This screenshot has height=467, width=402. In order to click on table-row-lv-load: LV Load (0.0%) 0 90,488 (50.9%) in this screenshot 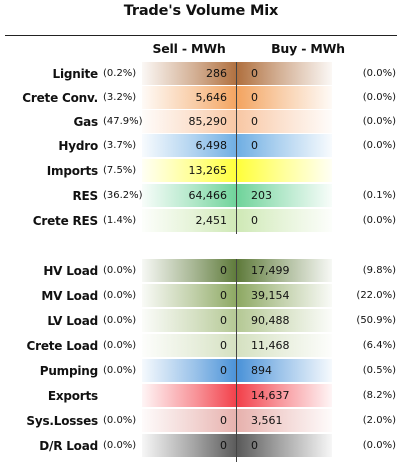, I will do `click(201, 321)`.